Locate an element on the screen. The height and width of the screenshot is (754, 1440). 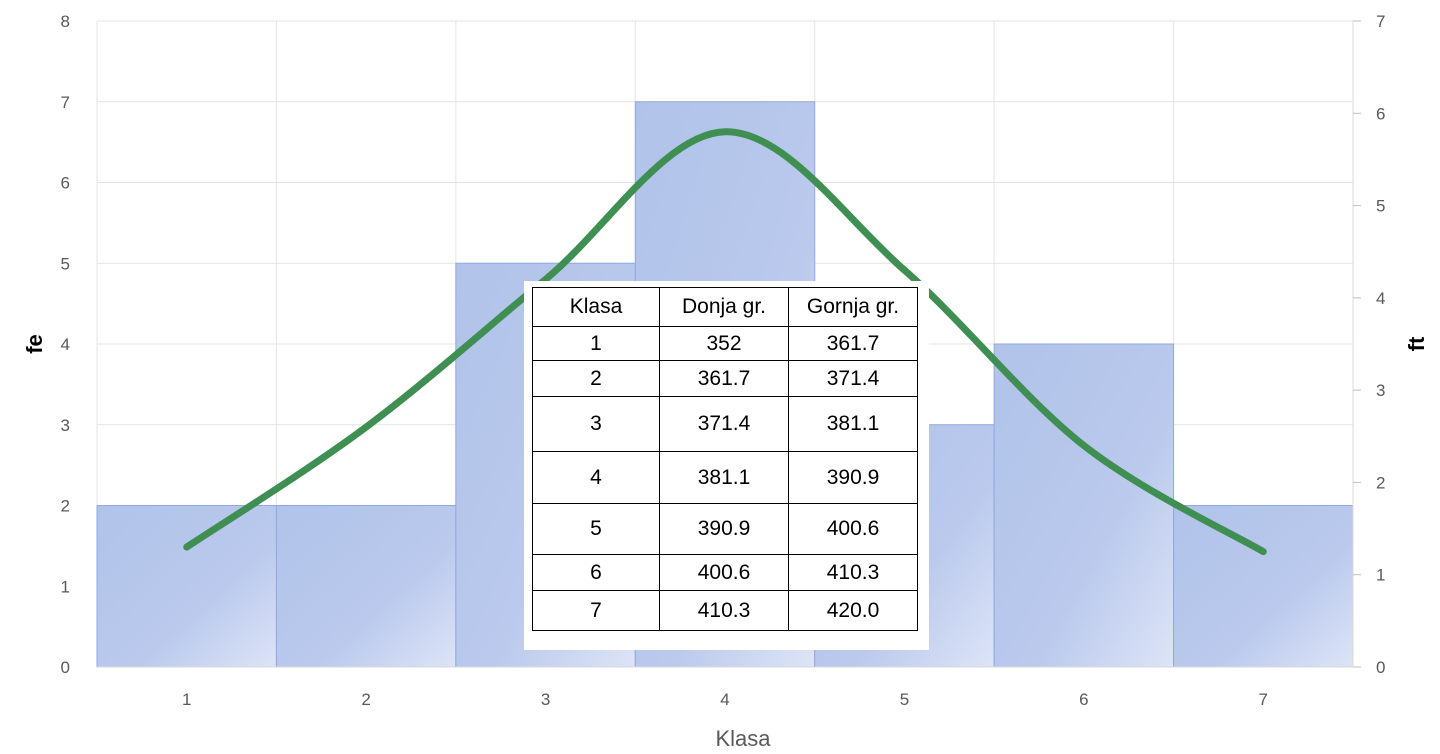
left-tick-label: 6 is located at coordinates (65, 183).